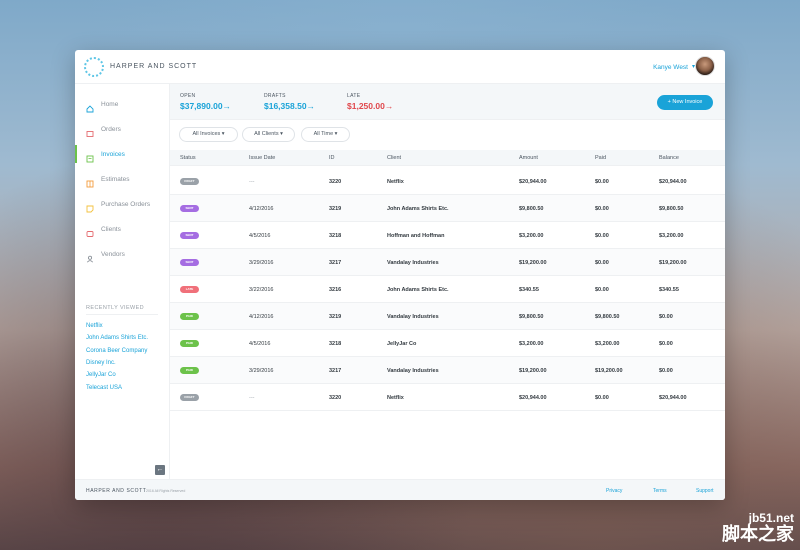 This screenshot has height=550, width=800. I want to click on cell-issue-date: 3/29/2016, so click(261, 371).